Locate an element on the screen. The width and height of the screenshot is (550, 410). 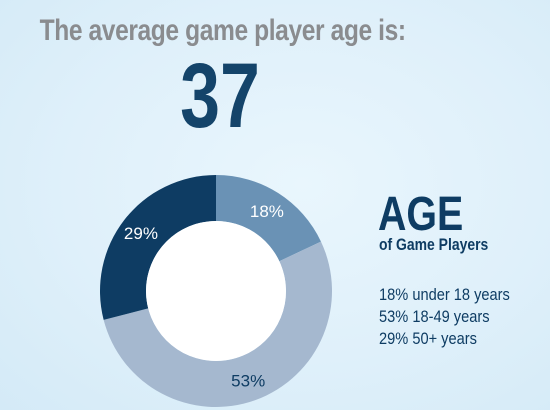
legend-title: AGE is located at coordinates (421, 214).